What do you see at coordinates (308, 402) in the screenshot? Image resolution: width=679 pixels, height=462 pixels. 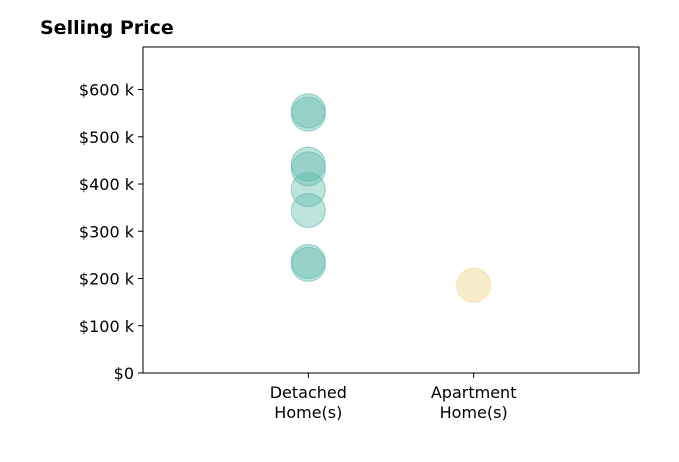 I see `x-tick-label: Detached Home(s)` at bounding box center [308, 402].